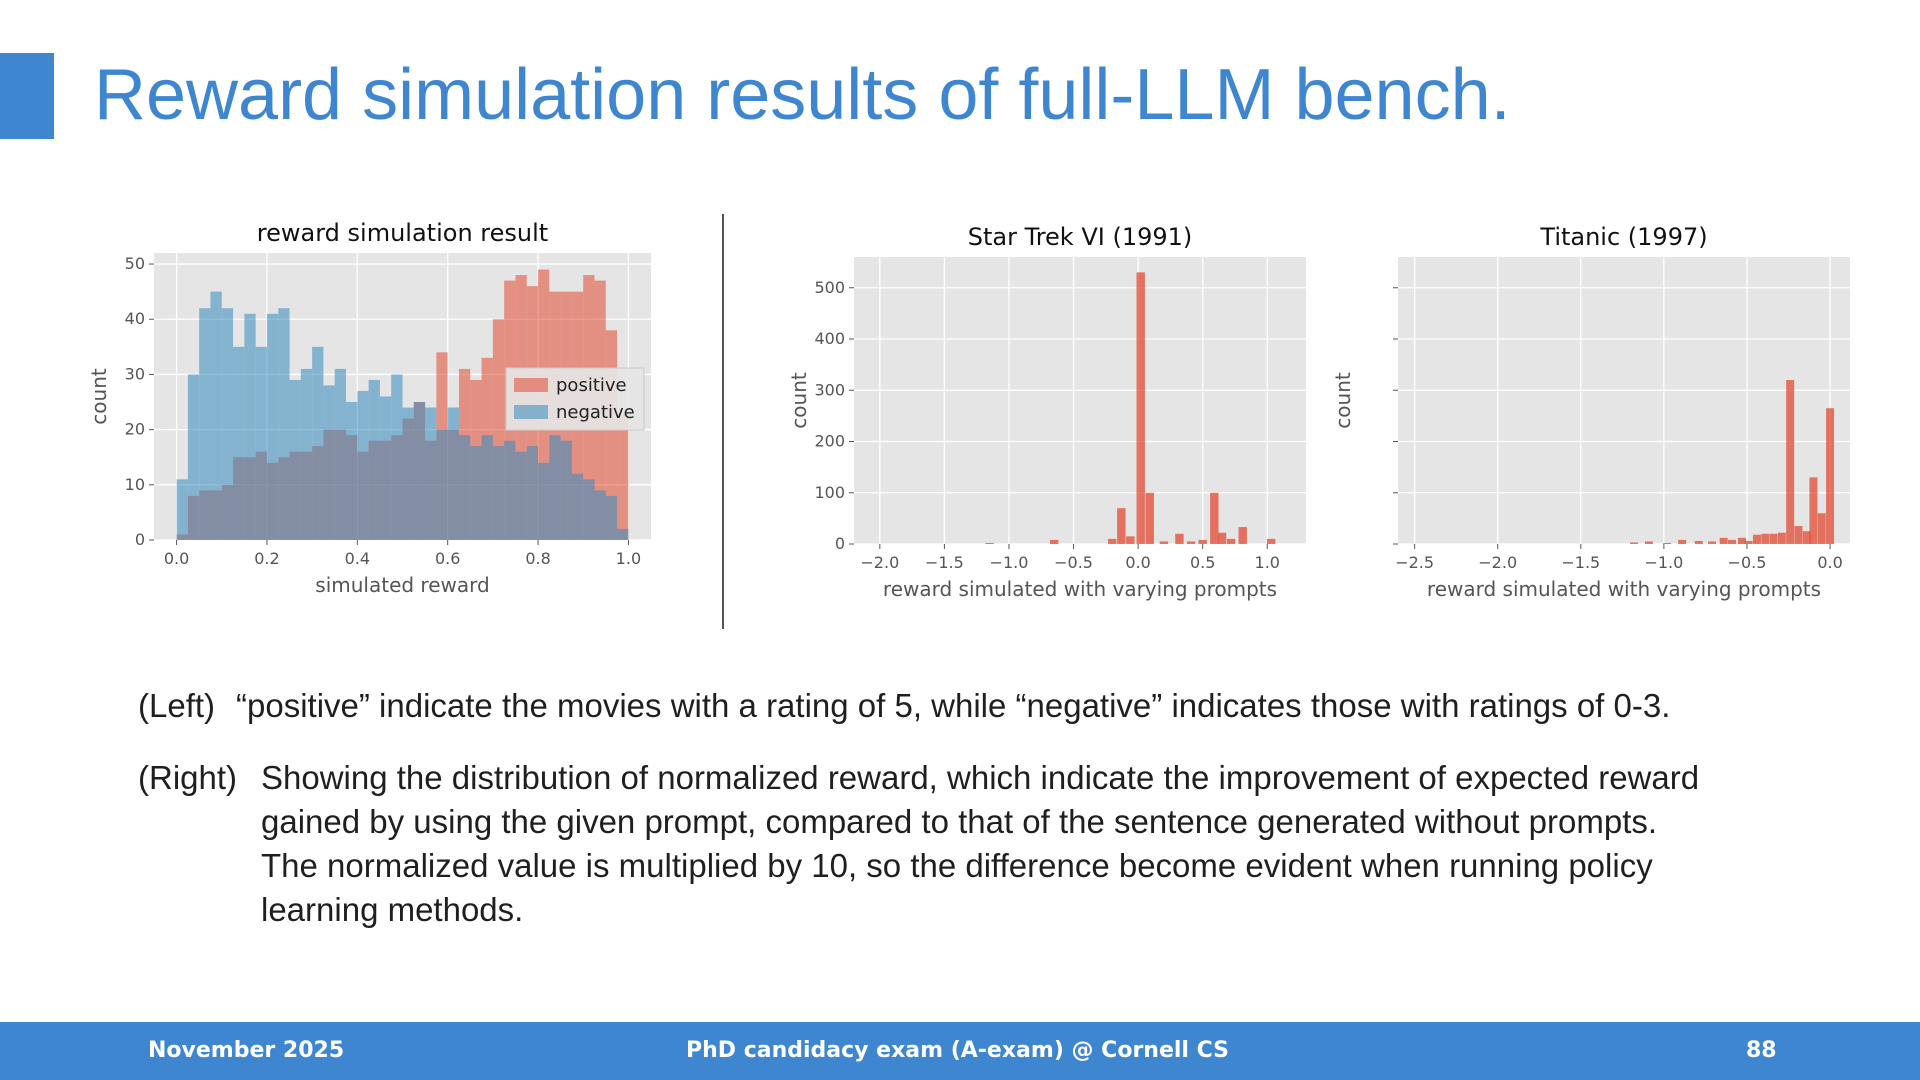 The height and width of the screenshot is (1080, 1920). Describe the element at coordinates (1623, 237) in the screenshot. I see `chart-title: Titanic (1997)` at that location.